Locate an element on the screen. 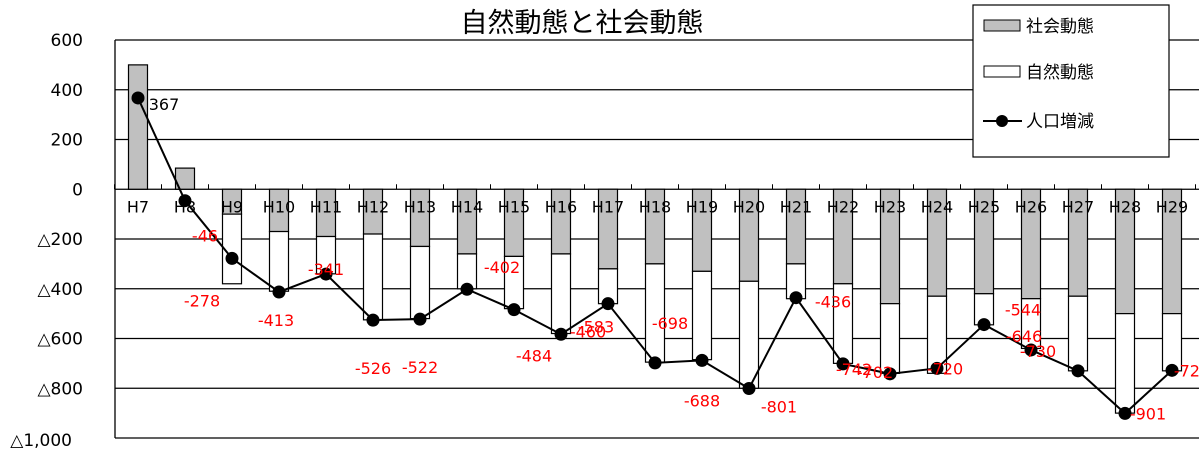  y-tick-label: 200 is located at coordinates (67, 141).